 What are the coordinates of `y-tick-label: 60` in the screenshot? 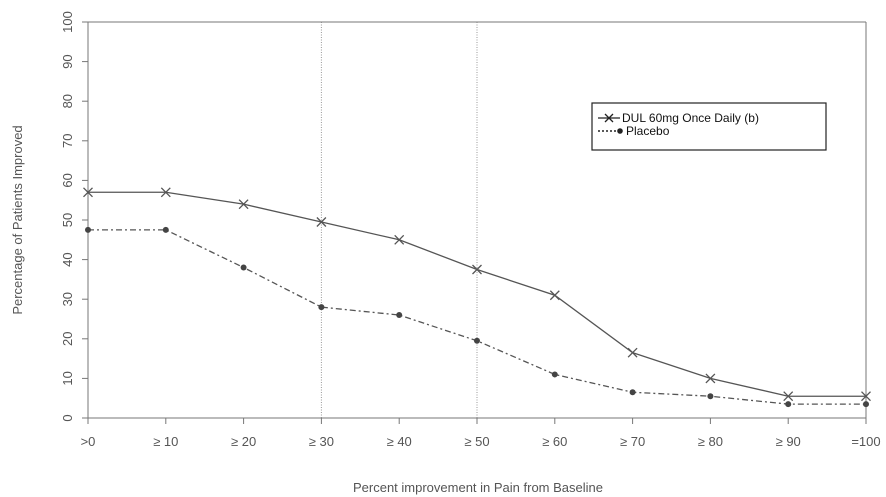 It's located at (67, 180).